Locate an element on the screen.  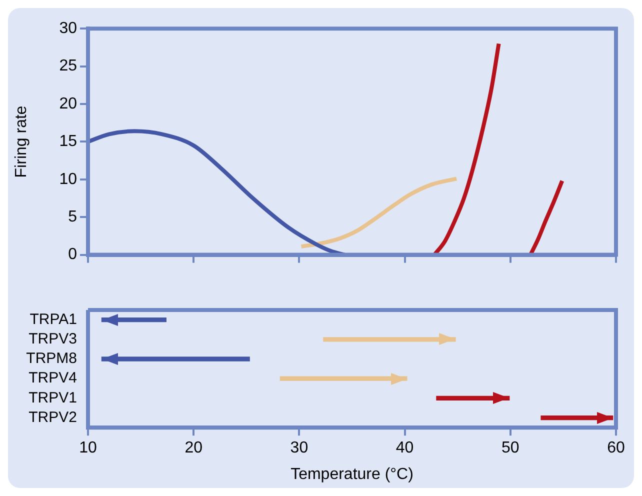
y-tick-label: TRPV2 is located at coordinates (52, 417).